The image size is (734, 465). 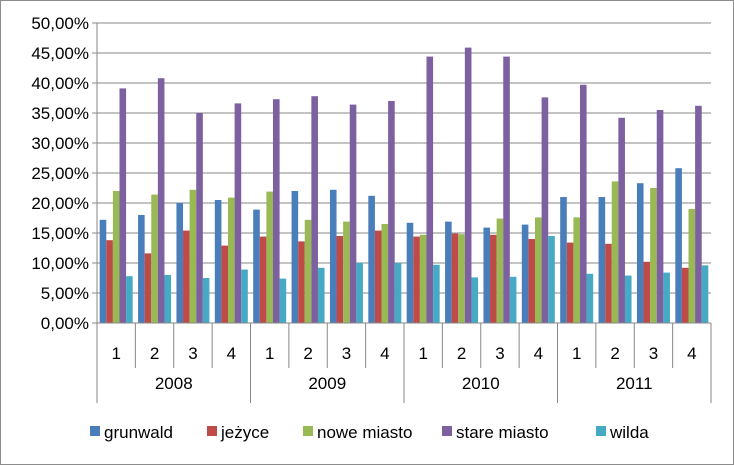 I want to click on bar-jeżyce-15, so click(x=685, y=295).